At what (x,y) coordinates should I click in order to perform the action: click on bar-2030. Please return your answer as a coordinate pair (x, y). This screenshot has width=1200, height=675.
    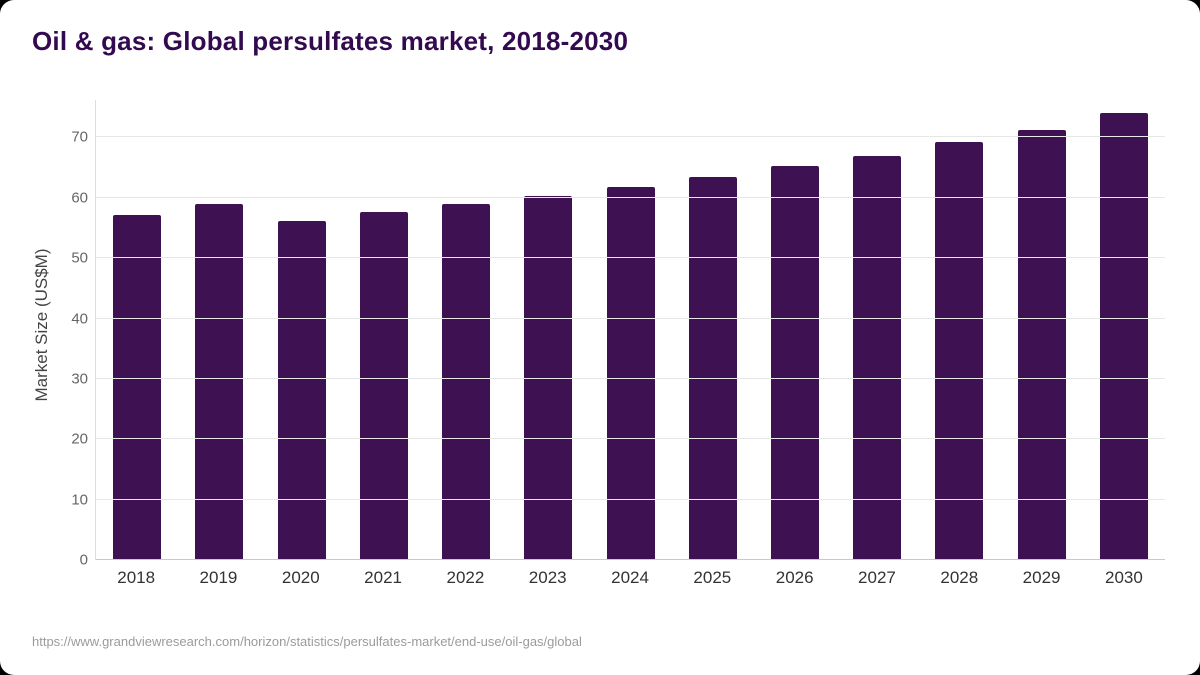
    Looking at the image, I should click on (1123, 336).